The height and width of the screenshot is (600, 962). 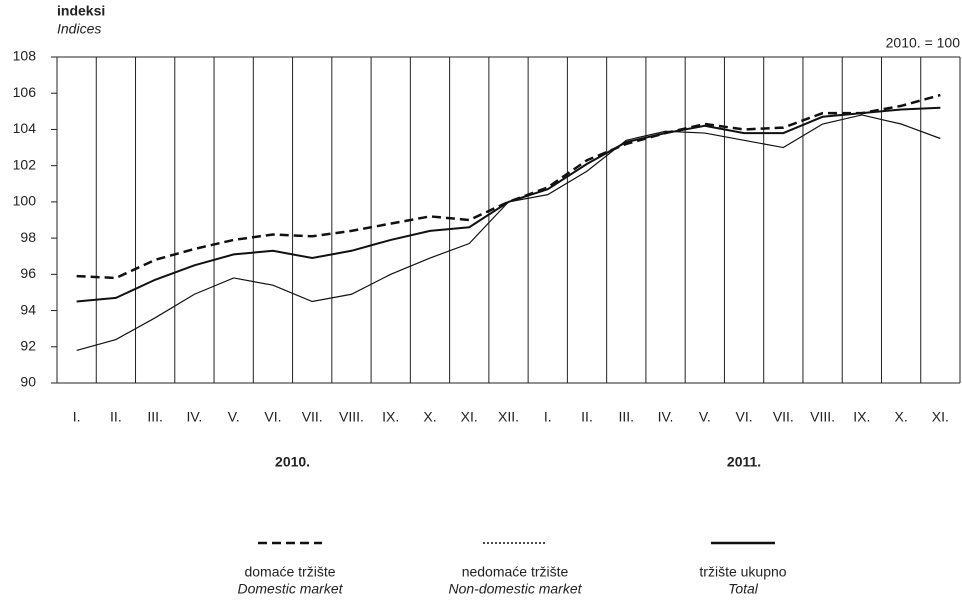 I want to click on y-axis-label-en: Indices, so click(x=79, y=29).